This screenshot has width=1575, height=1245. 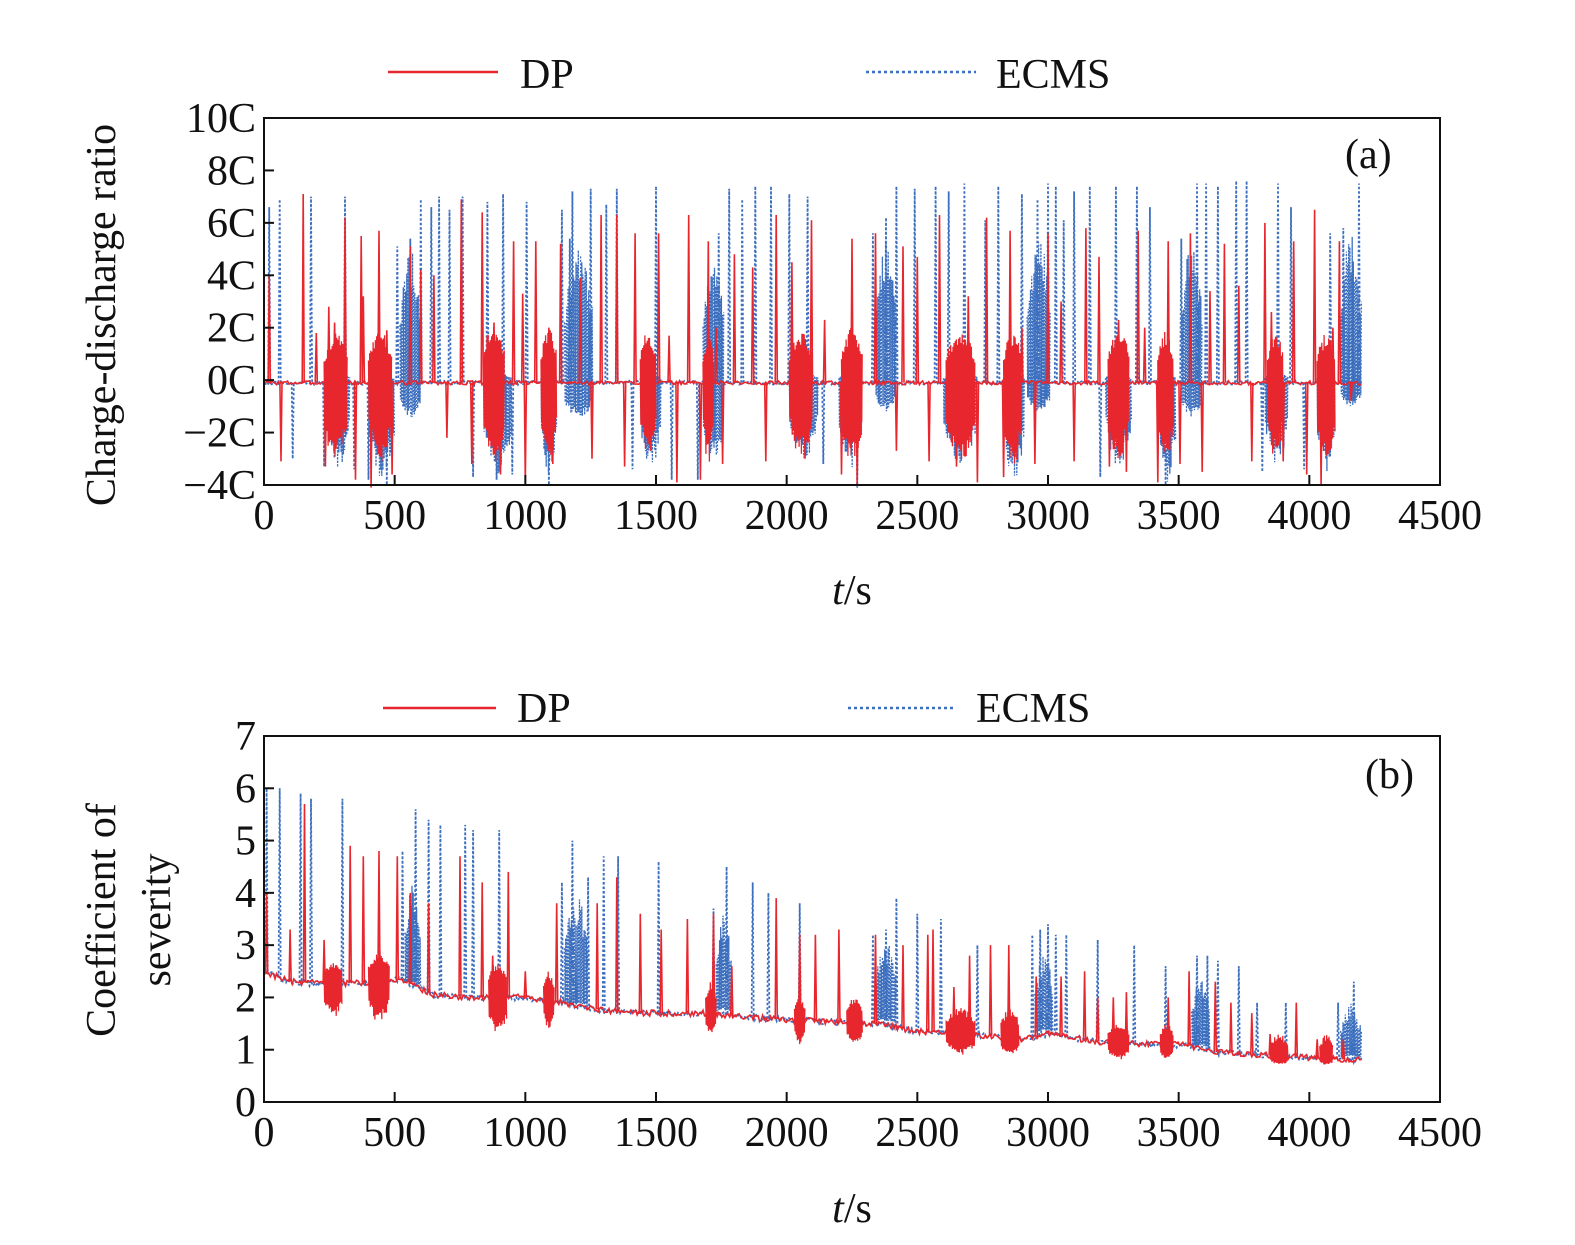 I want to click on y-tick-label: −2C, so click(x=219, y=434).